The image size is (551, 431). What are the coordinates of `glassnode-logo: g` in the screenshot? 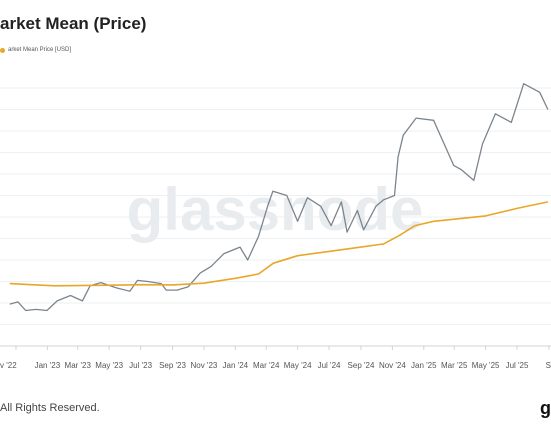 It's located at (545, 408).